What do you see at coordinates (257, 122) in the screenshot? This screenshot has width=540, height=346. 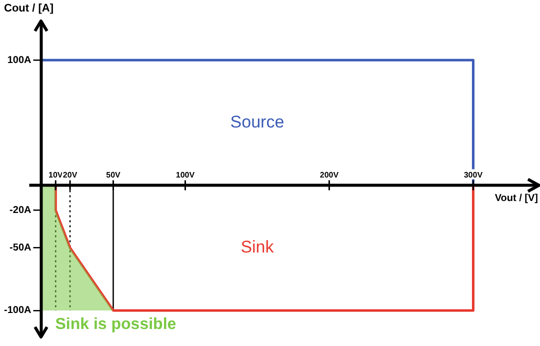 I see `text: Source` at bounding box center [257, 122].